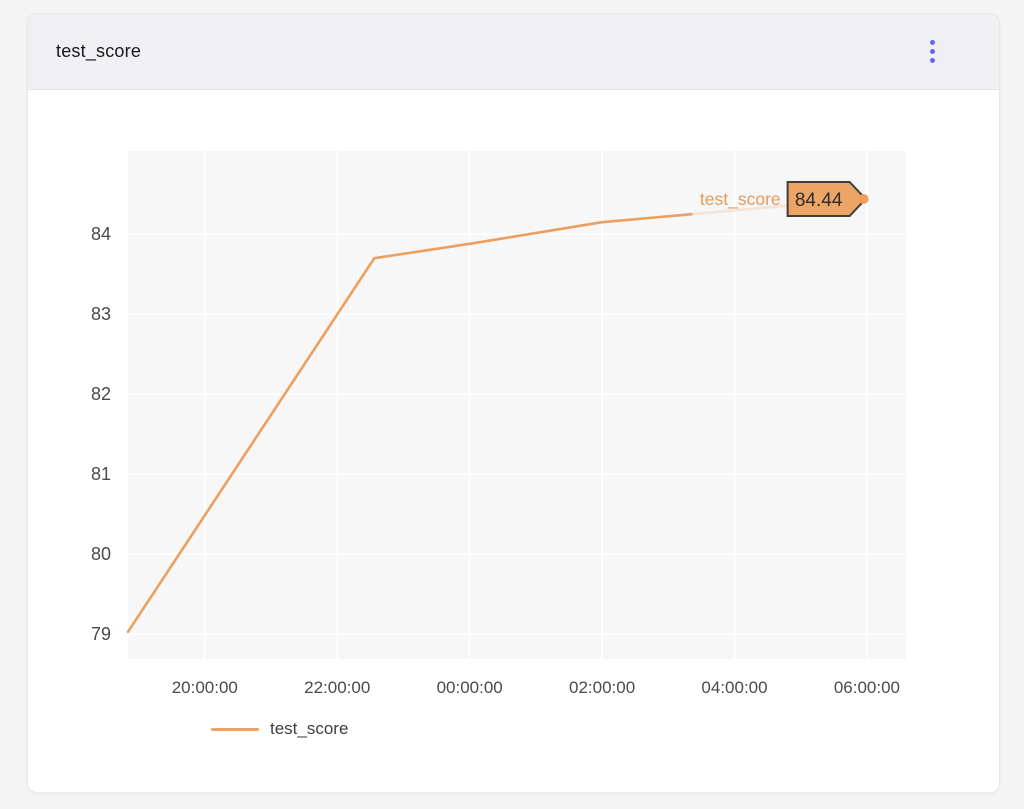 The height and width of the screenshot is (809, 1024). What do you see at coordinates (101, 314) in the screenshot?
I see `y-tick-label: 83` at bounding box center [101, 314].